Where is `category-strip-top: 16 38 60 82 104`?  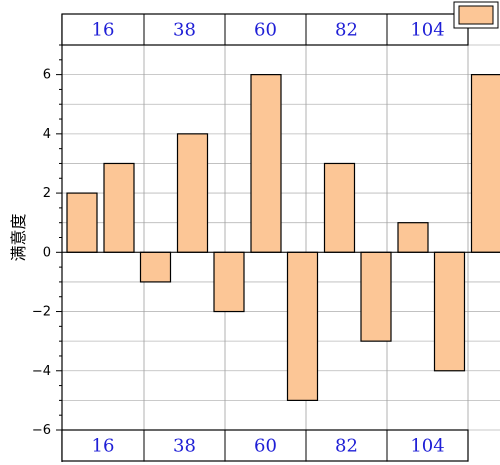
category-strip-top: 16 38 60 82 104 is located at coordinates (265, 29).